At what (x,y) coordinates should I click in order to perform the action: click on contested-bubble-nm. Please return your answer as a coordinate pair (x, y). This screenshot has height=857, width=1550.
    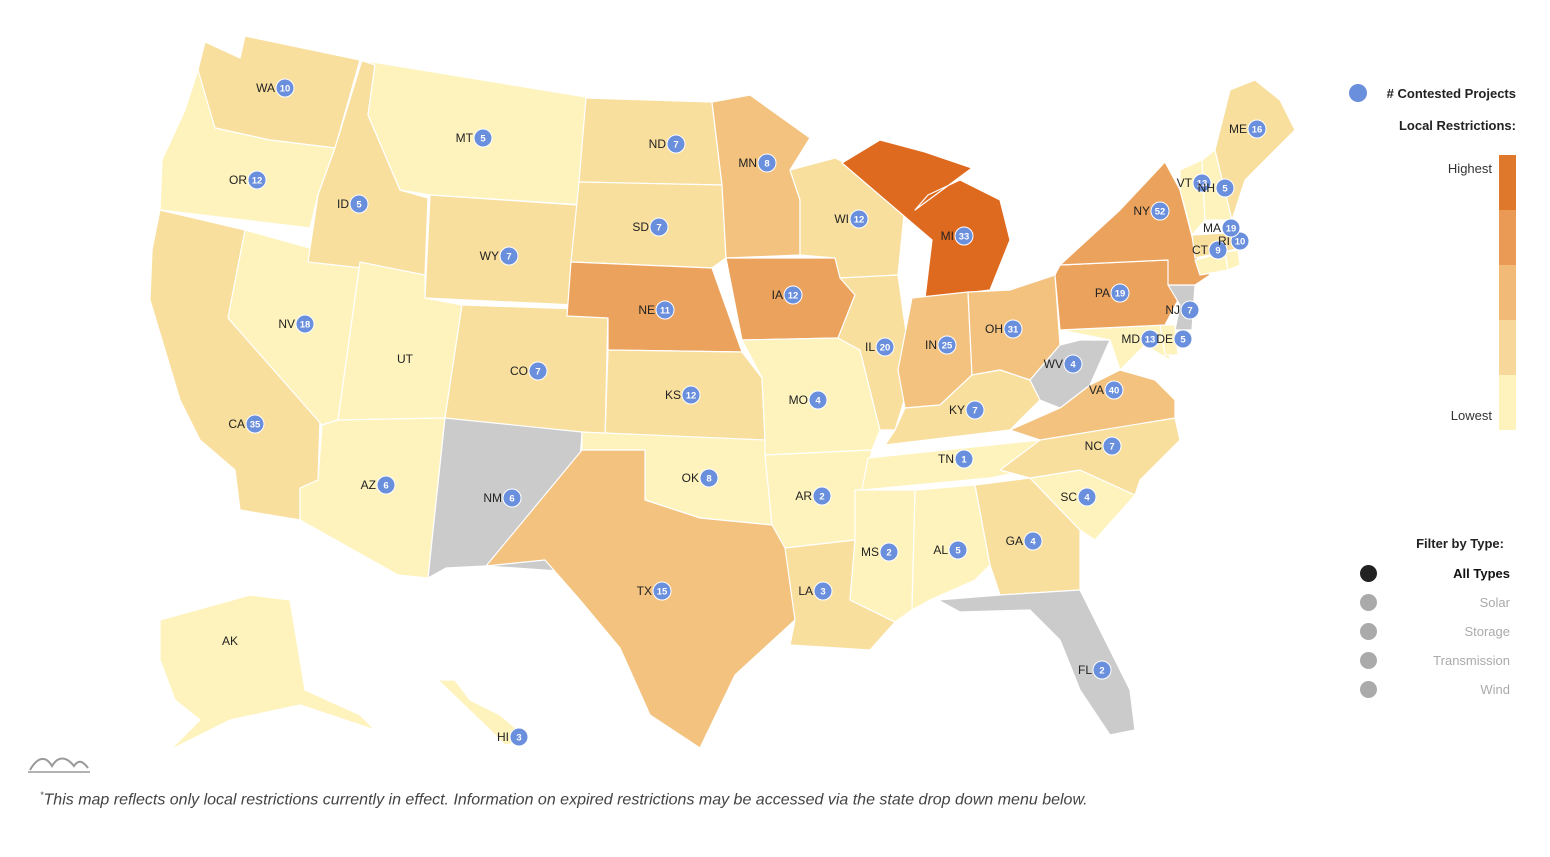
    Looking at the image, I should click on (512, 498).